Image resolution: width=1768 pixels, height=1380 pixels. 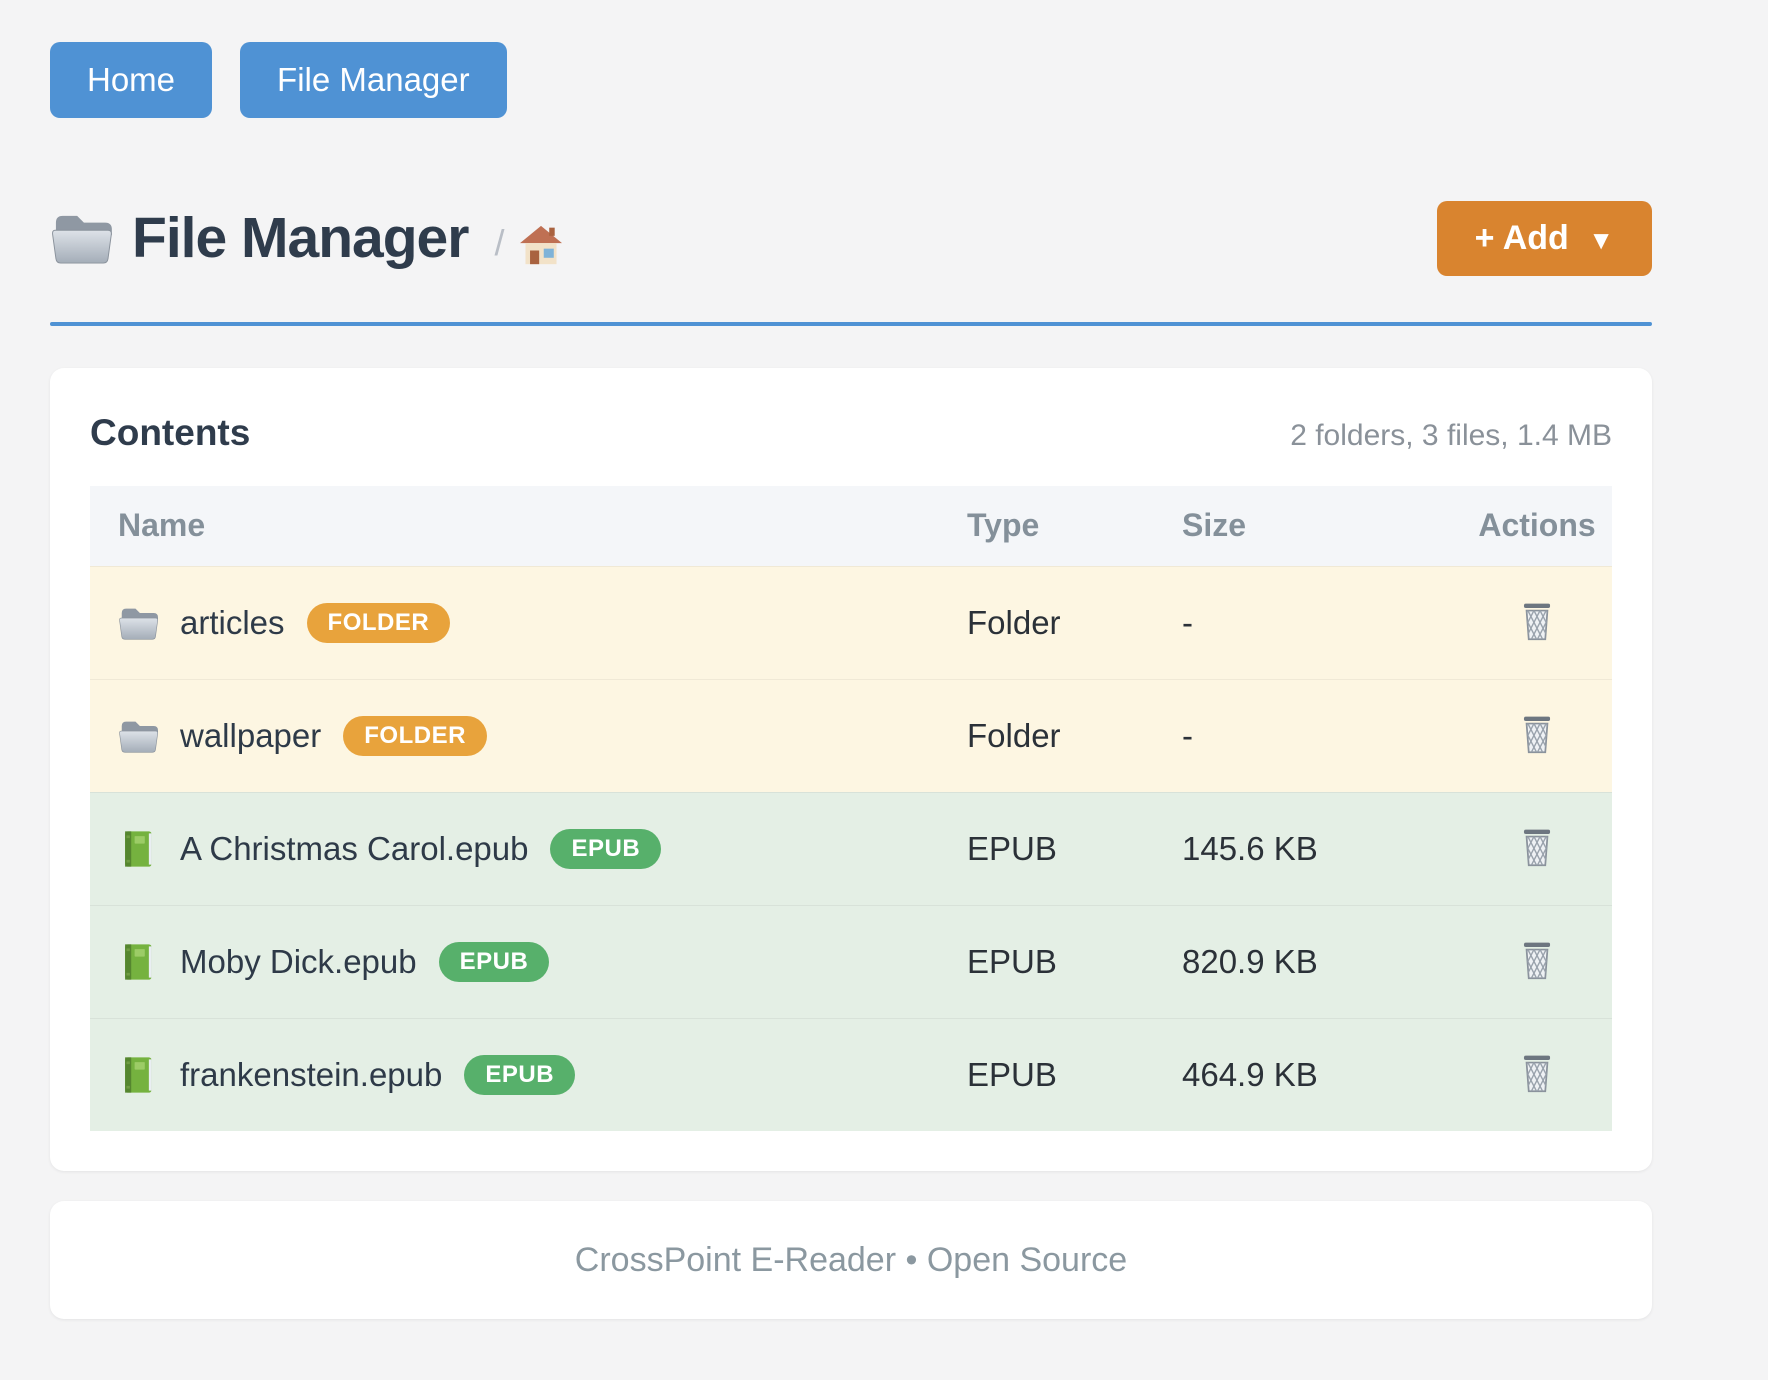 What do you see at coordinates (311, 1074) in the screenshot?
I see `file-link: frankenstein.epub` at bounding box center [311, 1074].